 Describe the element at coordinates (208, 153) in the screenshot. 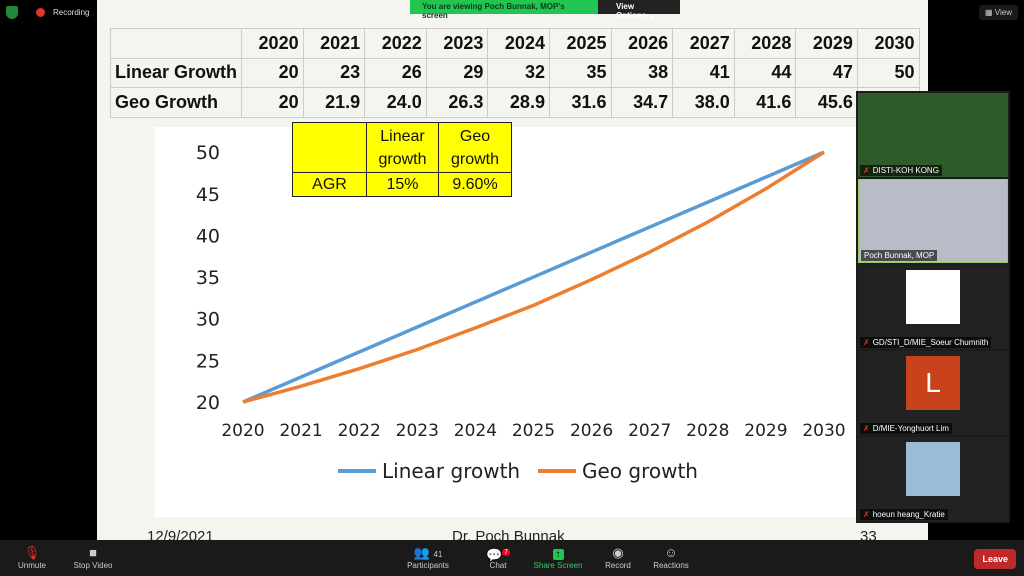

I see `y-tick-label: 50` at that location.